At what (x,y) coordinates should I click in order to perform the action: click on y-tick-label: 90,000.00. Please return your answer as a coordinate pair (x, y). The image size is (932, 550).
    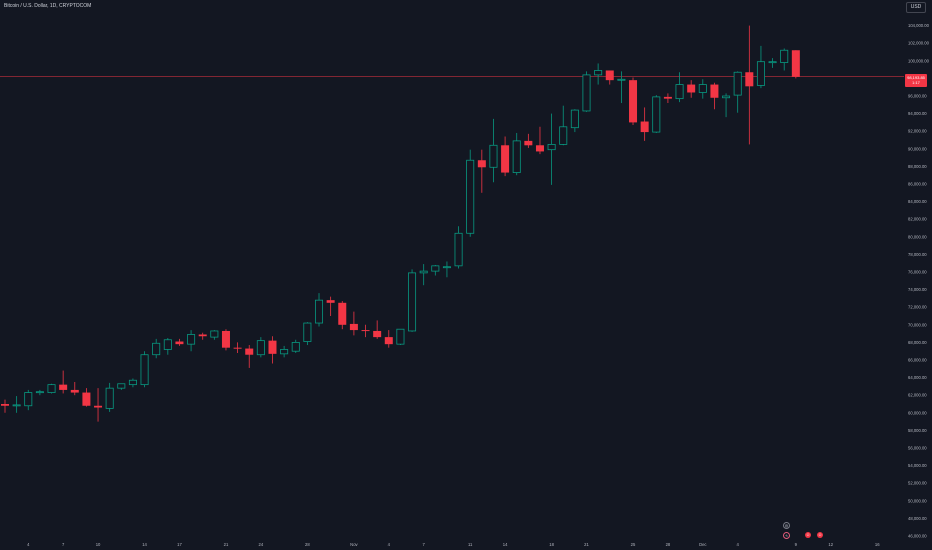
    Looking at the image, I should click on (917, 148).